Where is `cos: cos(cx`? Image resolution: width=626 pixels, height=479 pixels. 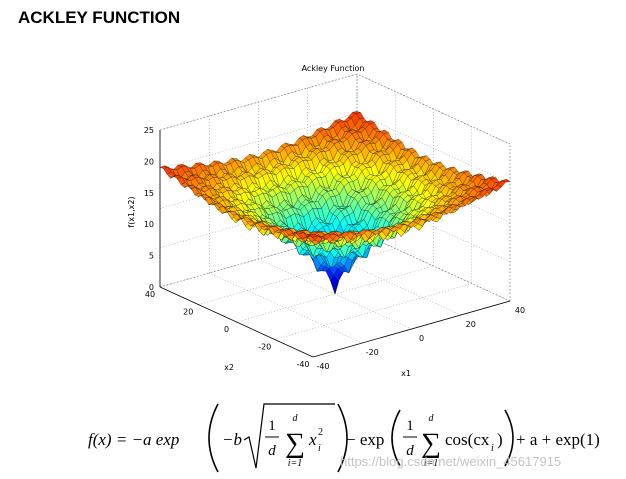
cos: cos(cx is located at coordinates (467, 439).